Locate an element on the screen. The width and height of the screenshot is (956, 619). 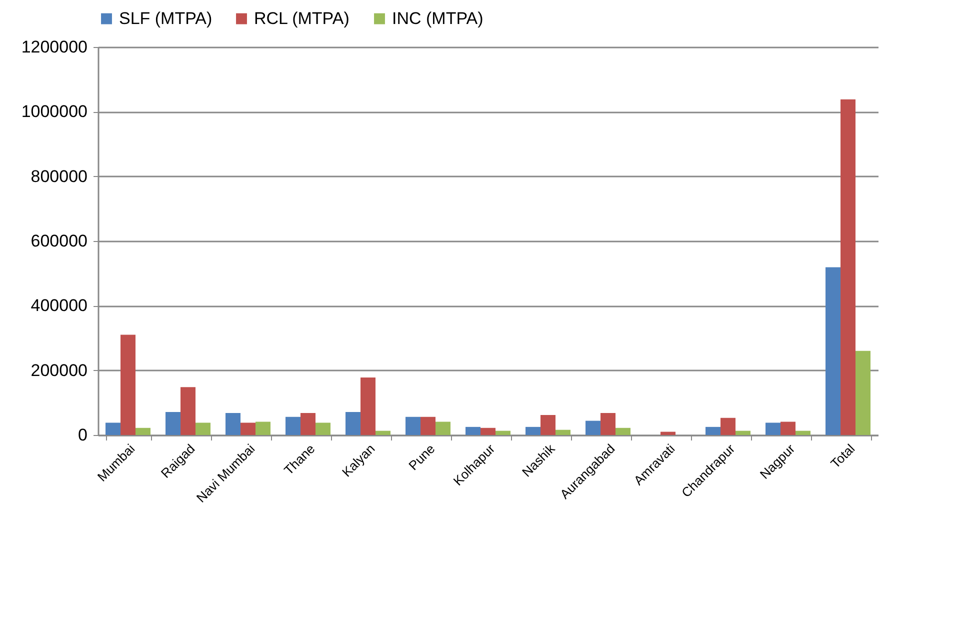
legend-label: INC (MTPA) is located at coordinates (438, 18).